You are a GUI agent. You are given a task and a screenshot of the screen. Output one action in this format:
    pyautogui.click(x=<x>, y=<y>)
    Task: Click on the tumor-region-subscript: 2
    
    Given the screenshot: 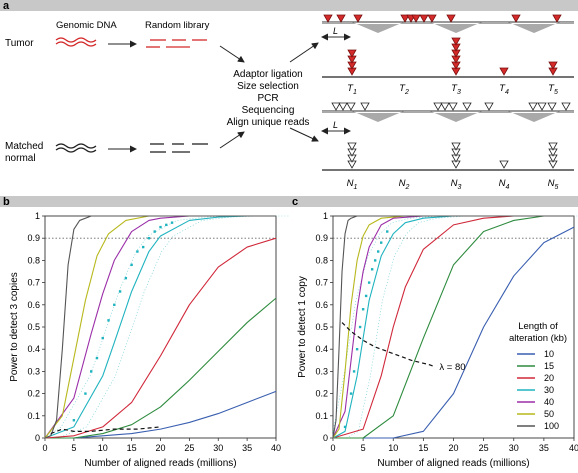 What is the action you would take?
    pyautogui.click(x=406, y=92)
    